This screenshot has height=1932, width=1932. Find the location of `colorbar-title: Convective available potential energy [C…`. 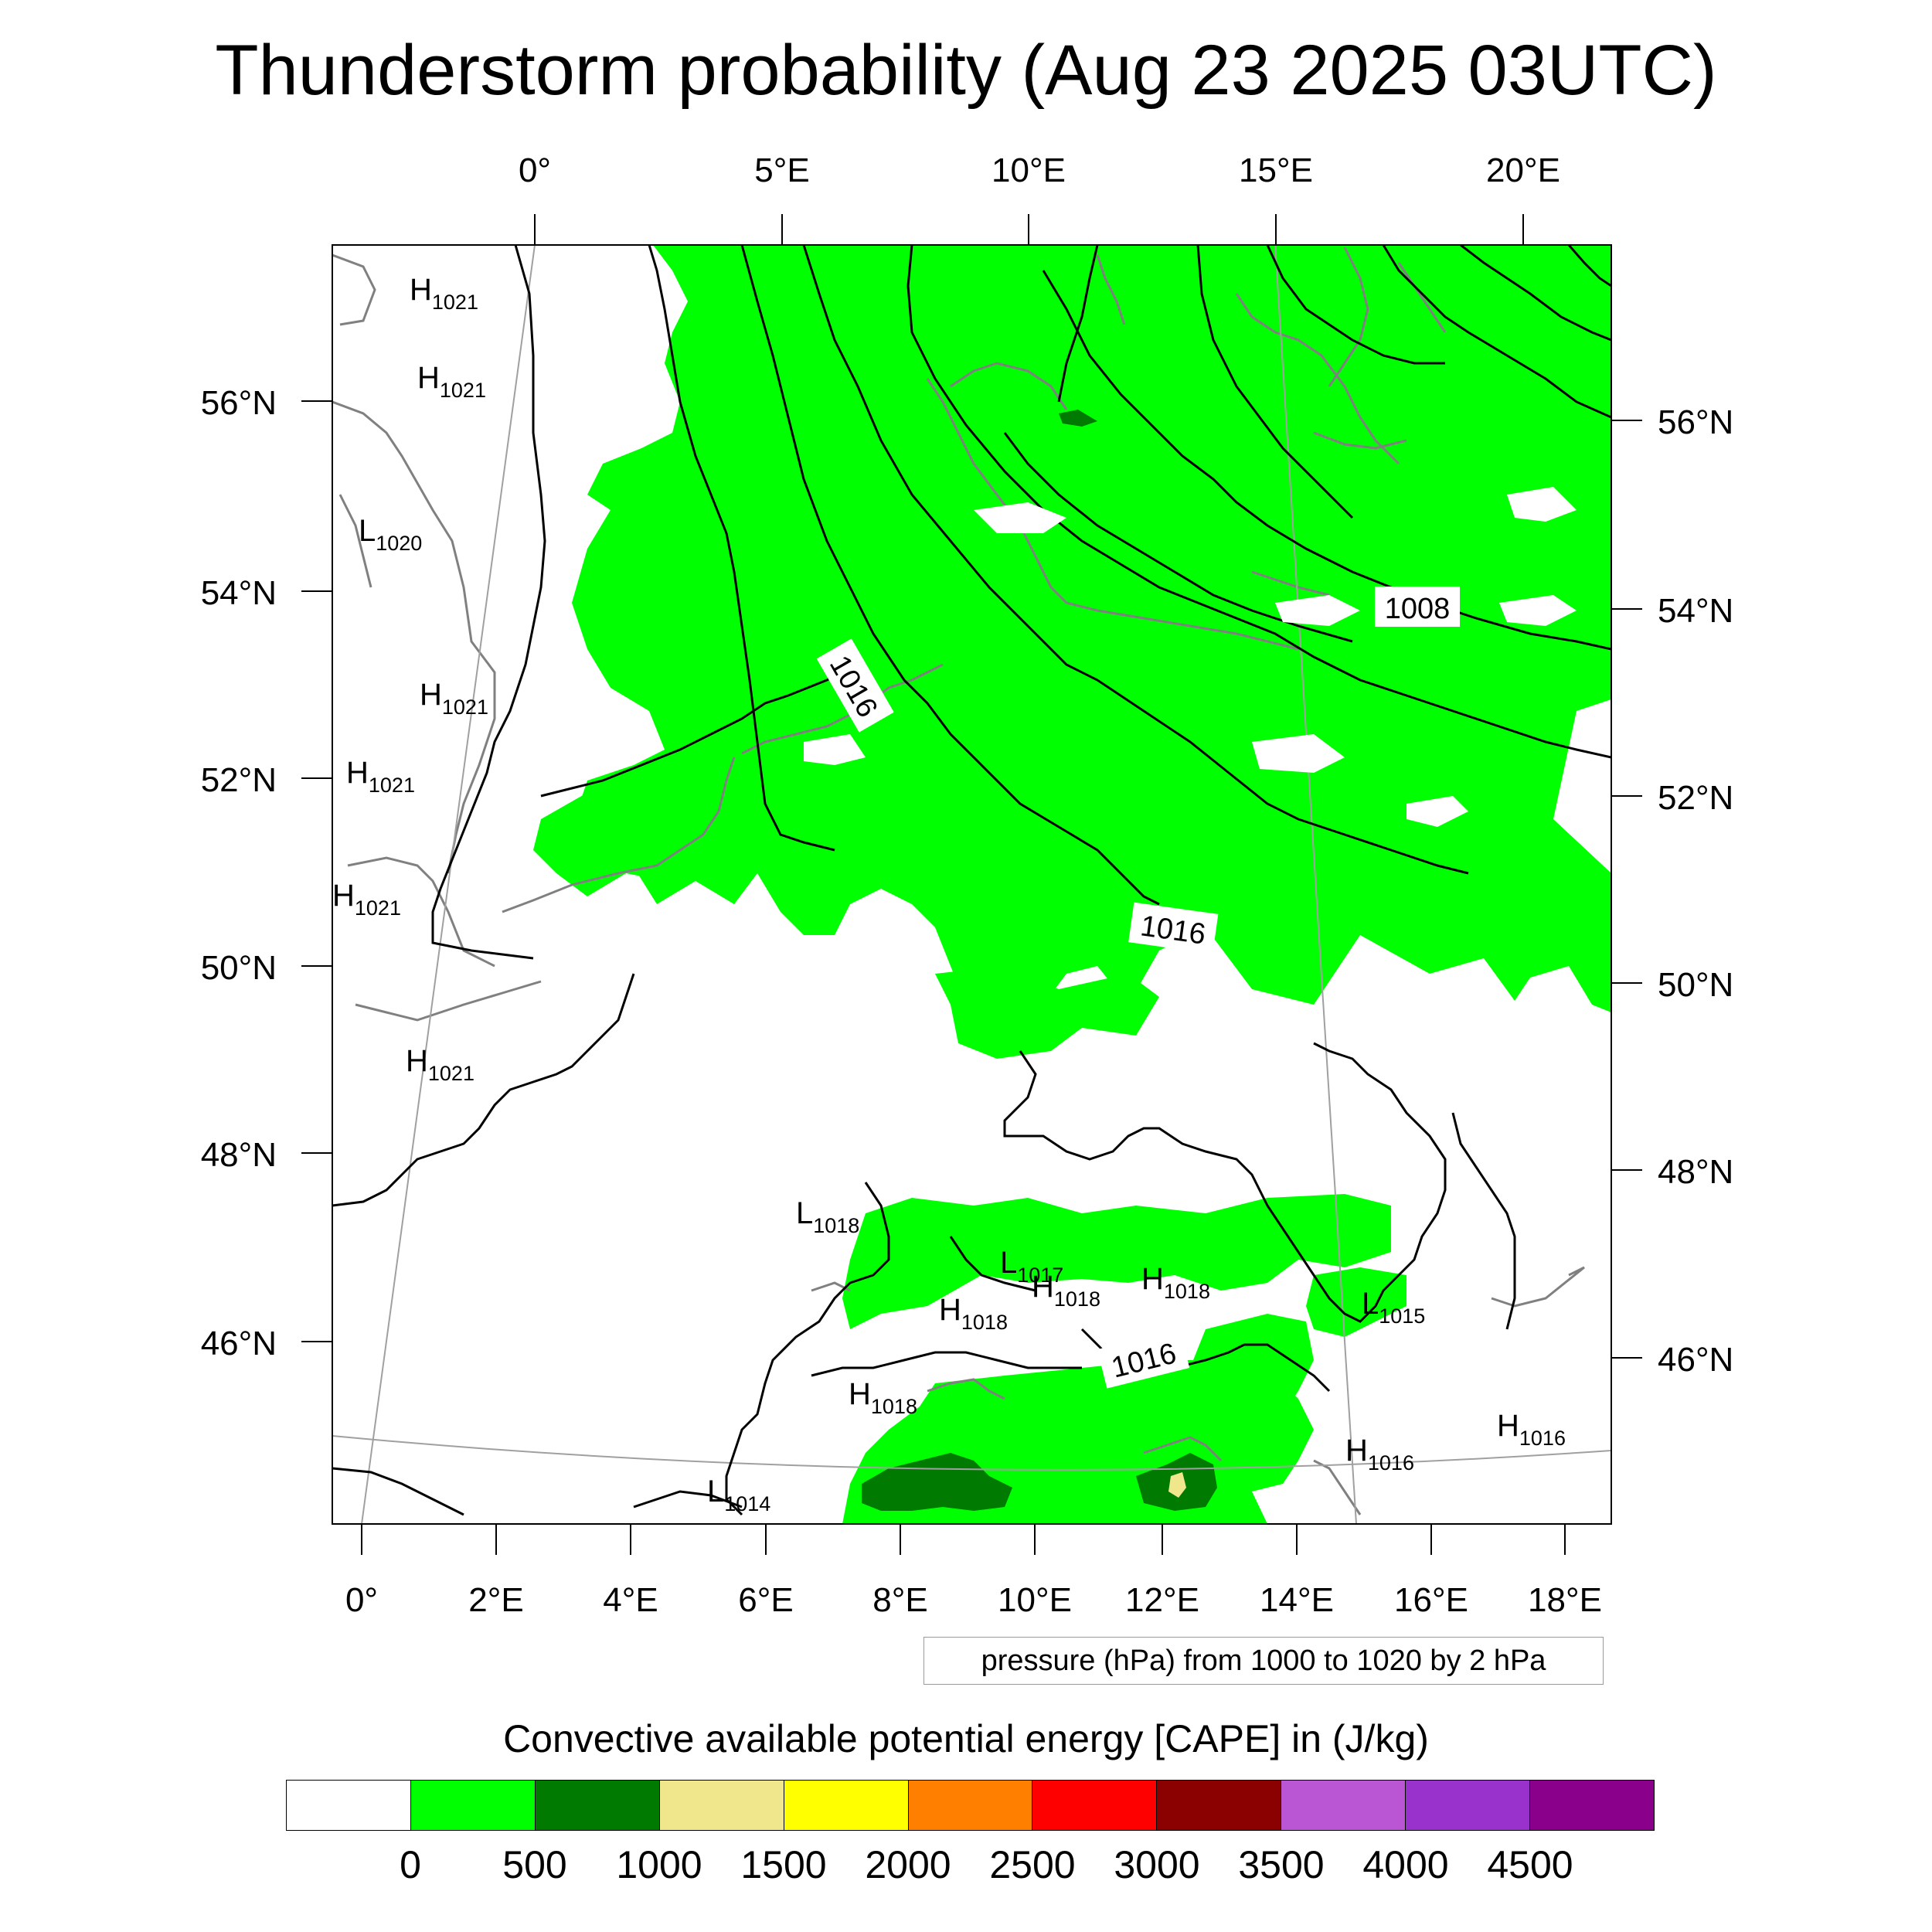

colorbar-title: Convective available potential energy [C… is located at coordinates (966, 1739).